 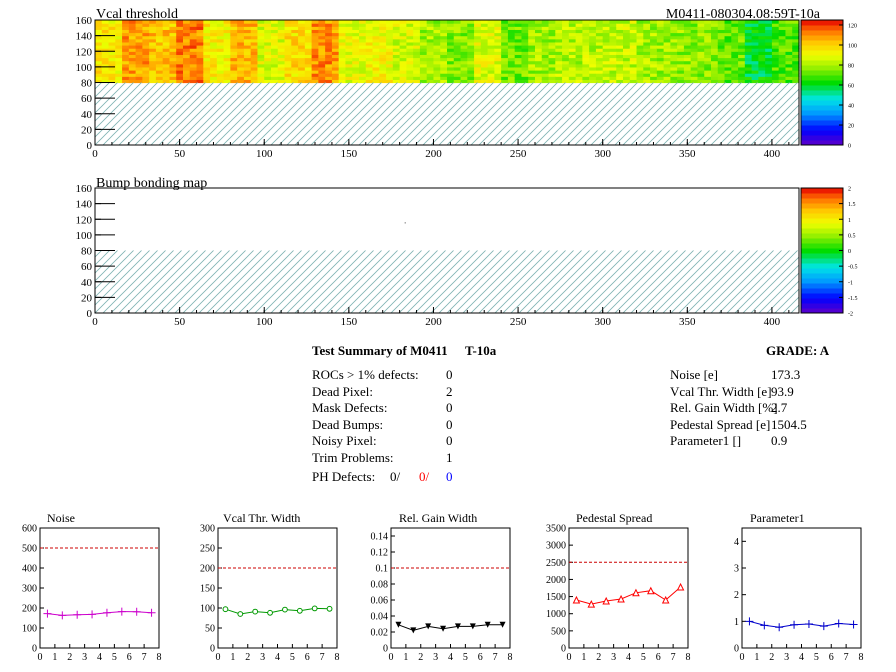 What do you see at coordinates (822, 82) in the screenshot?
I see `colorbar-frame` at bounding box center [822, 82].